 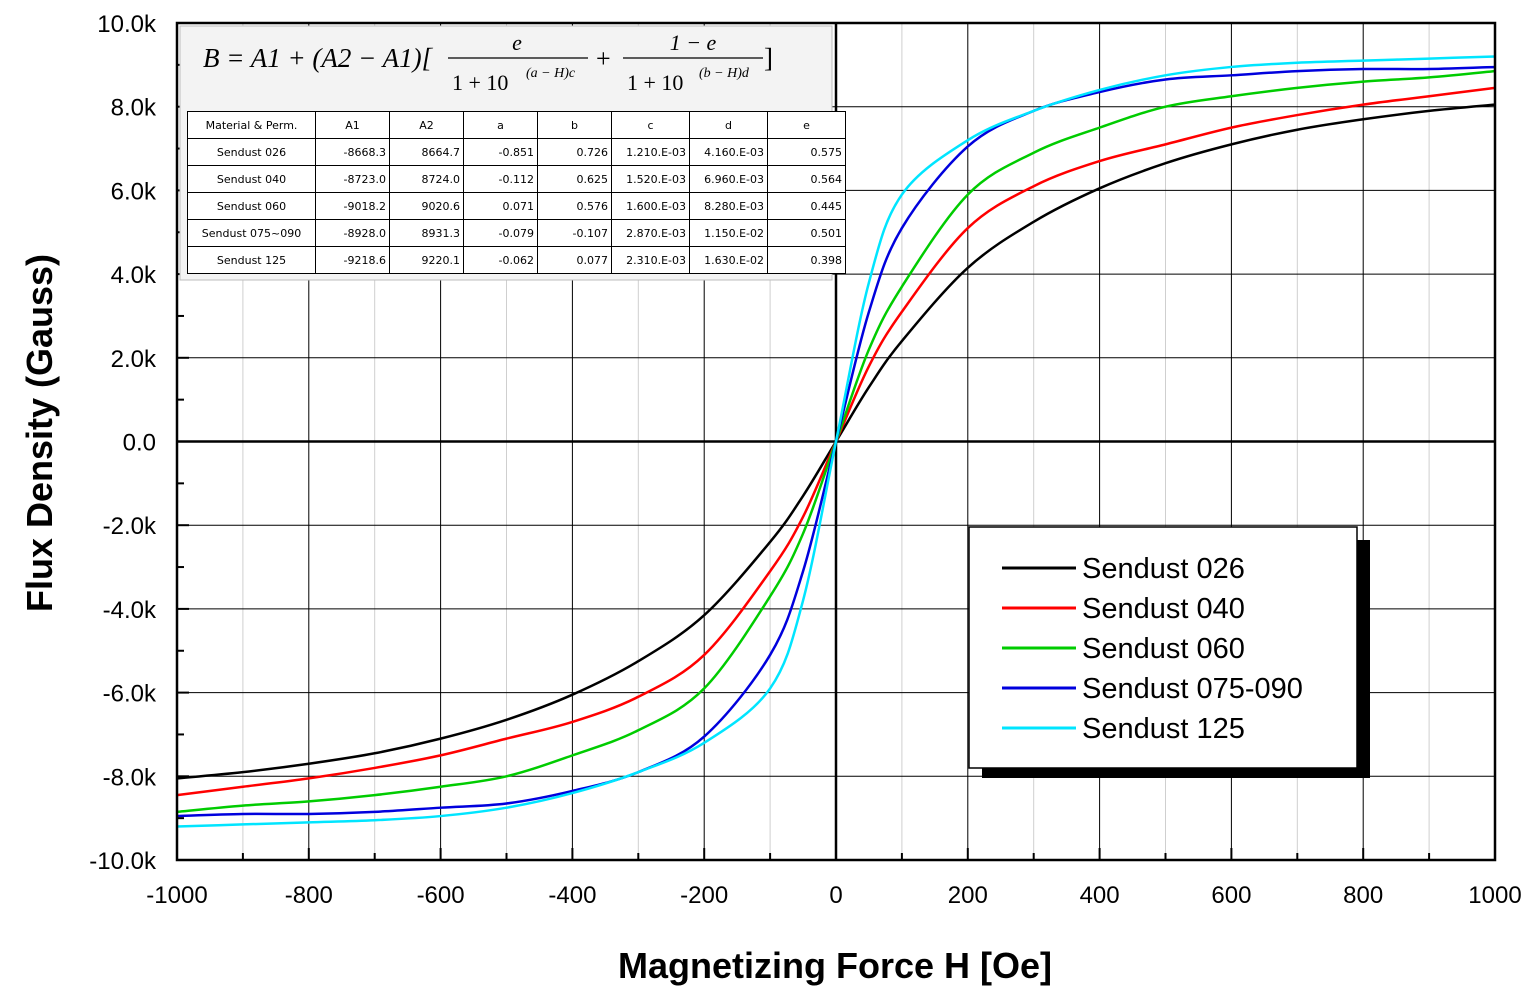 What do you see at coordinates (251, 260) in the screenshot?
I see `table-cell: Sendust 125` at bounding box center [251, 260].